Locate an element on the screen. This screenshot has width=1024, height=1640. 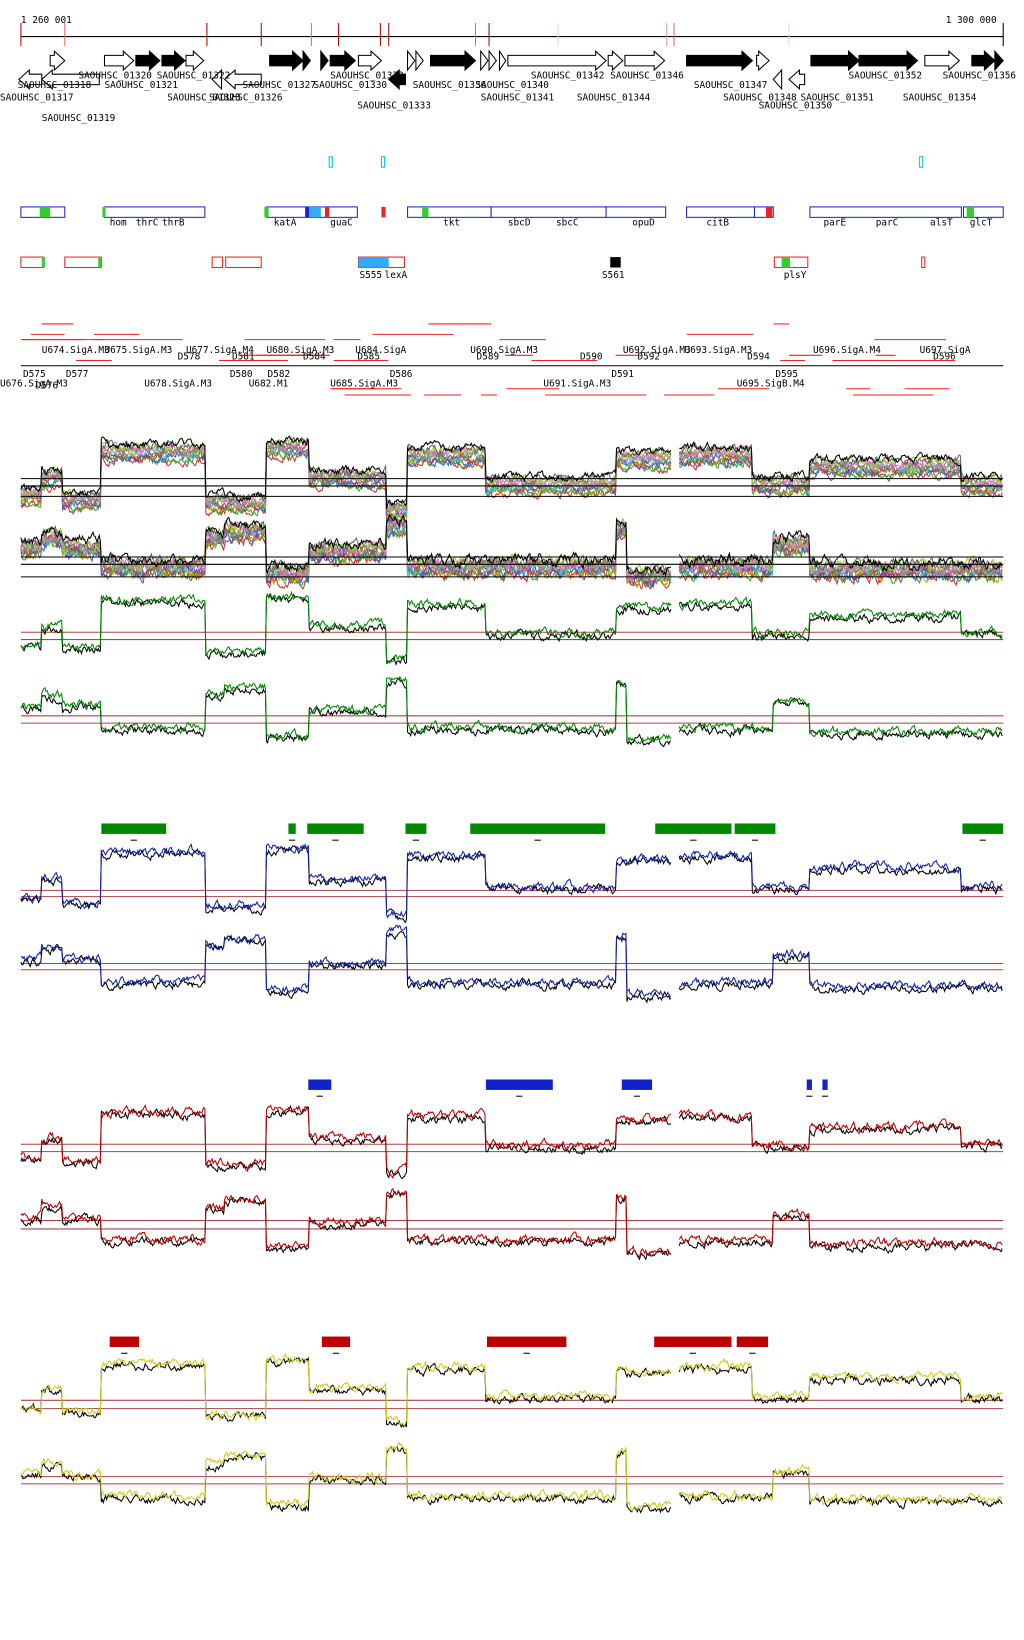
unit-label: U690.SigA.M3 is located at coordinates (504, 350).